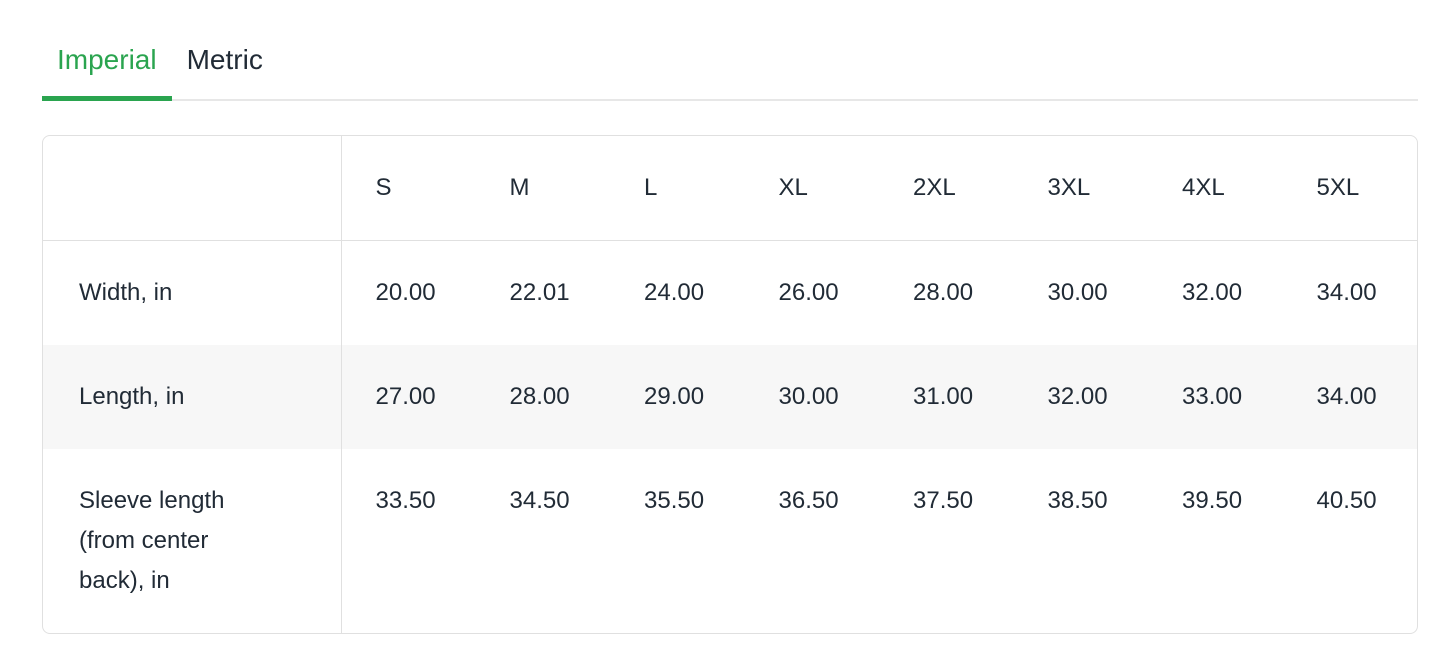 The image size is (1431, 672). What do you see at coordinates (943, 500) in the screenshot?
I see `cell-value: 37.50` at bounding box center [943, 500].